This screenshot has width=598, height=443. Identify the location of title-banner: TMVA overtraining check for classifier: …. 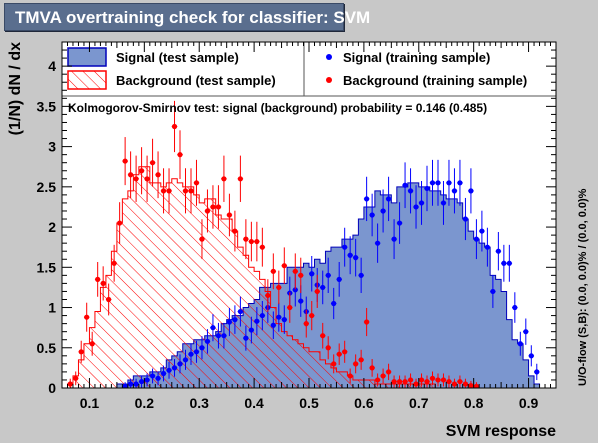
(187, 17).